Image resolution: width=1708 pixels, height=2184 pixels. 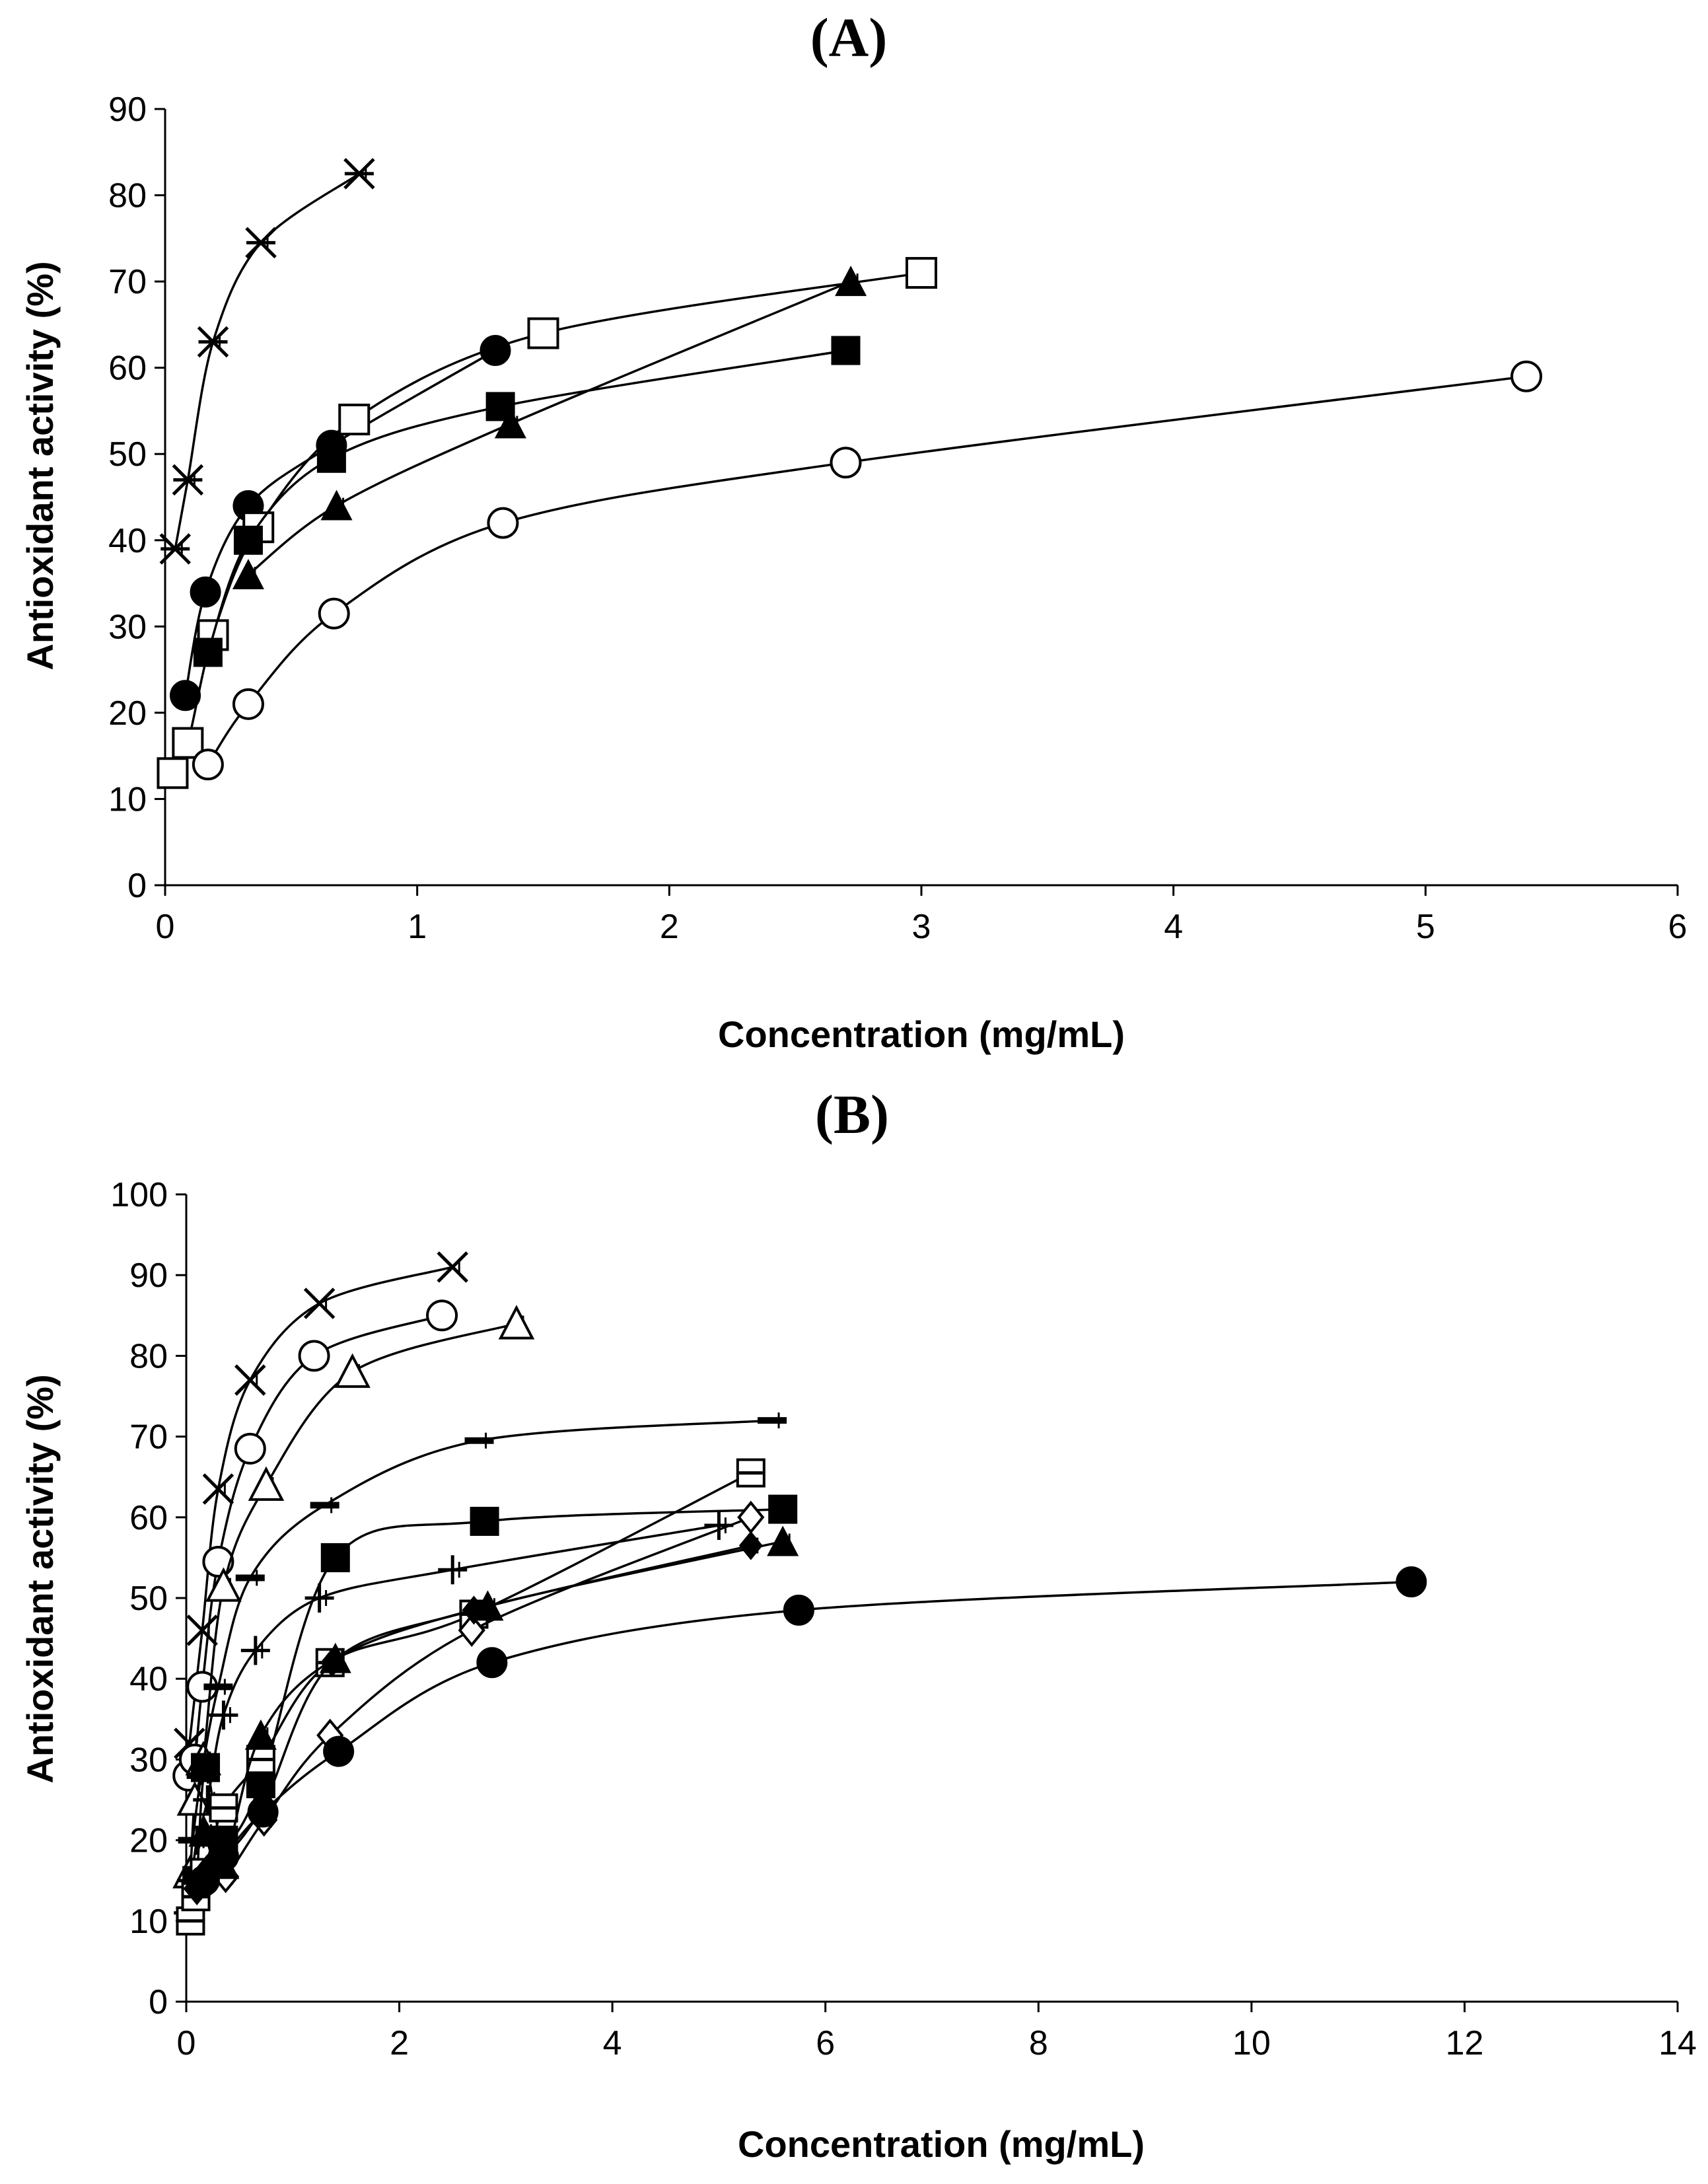 I want to click on panel-a-x-ticks: 0 1 2 3 4 5 6, so click(x=921, y=915).